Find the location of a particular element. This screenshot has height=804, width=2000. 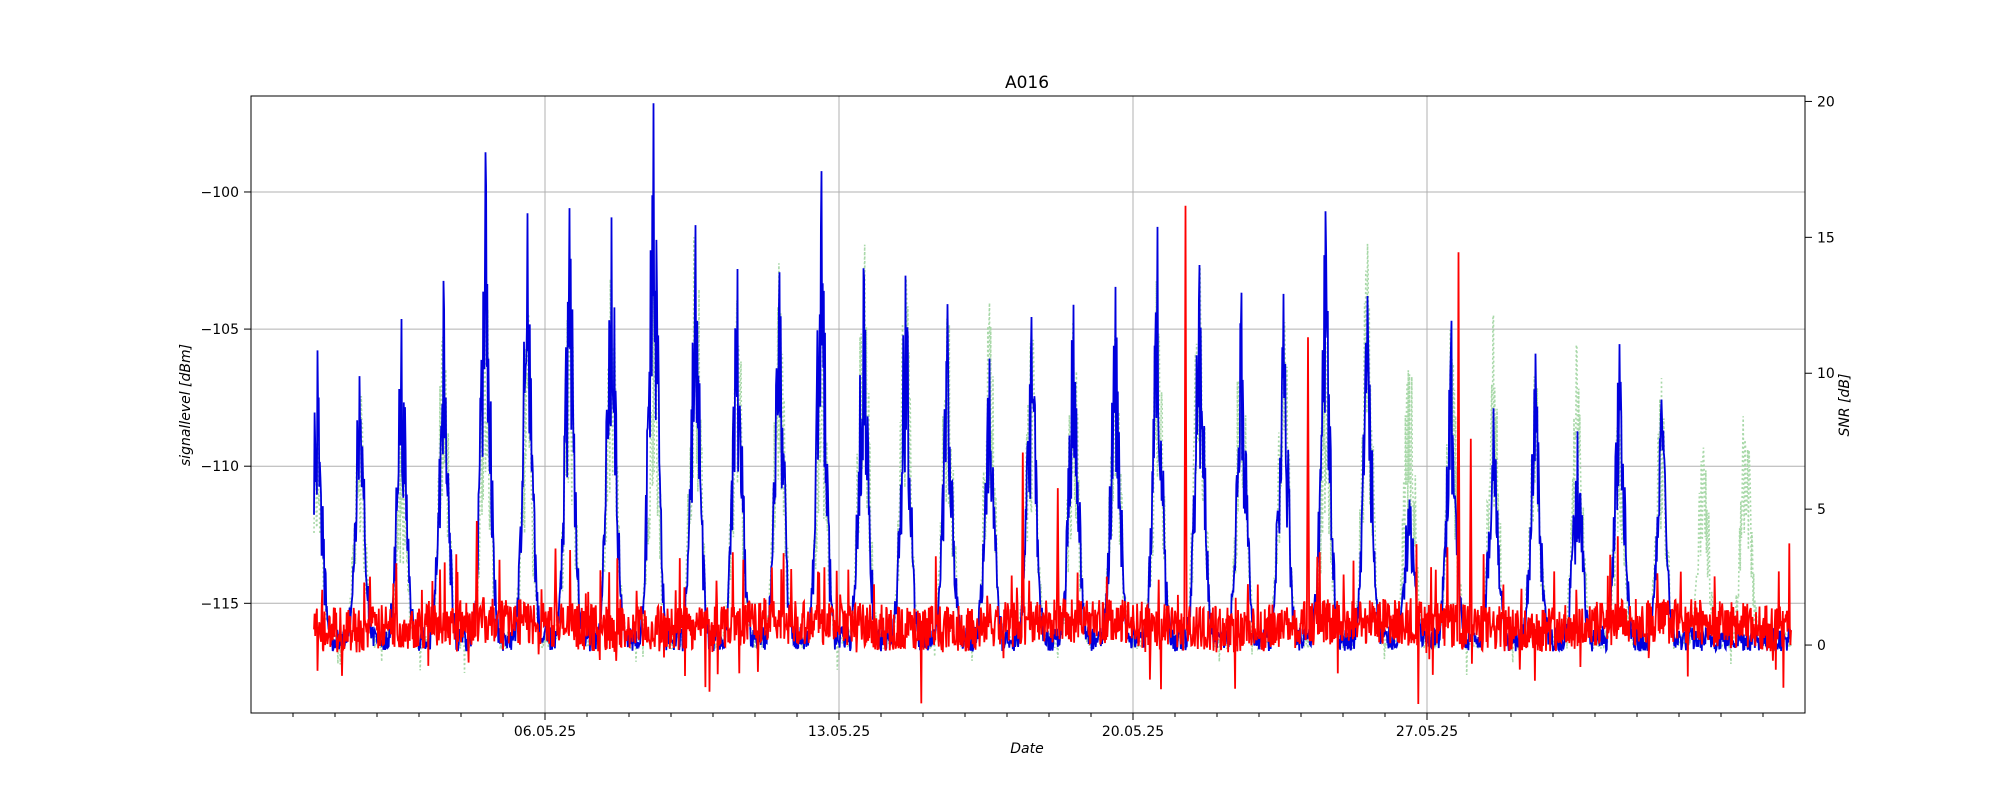

x-tick-label: 06.05.25 is located at coordinates (545, 732).